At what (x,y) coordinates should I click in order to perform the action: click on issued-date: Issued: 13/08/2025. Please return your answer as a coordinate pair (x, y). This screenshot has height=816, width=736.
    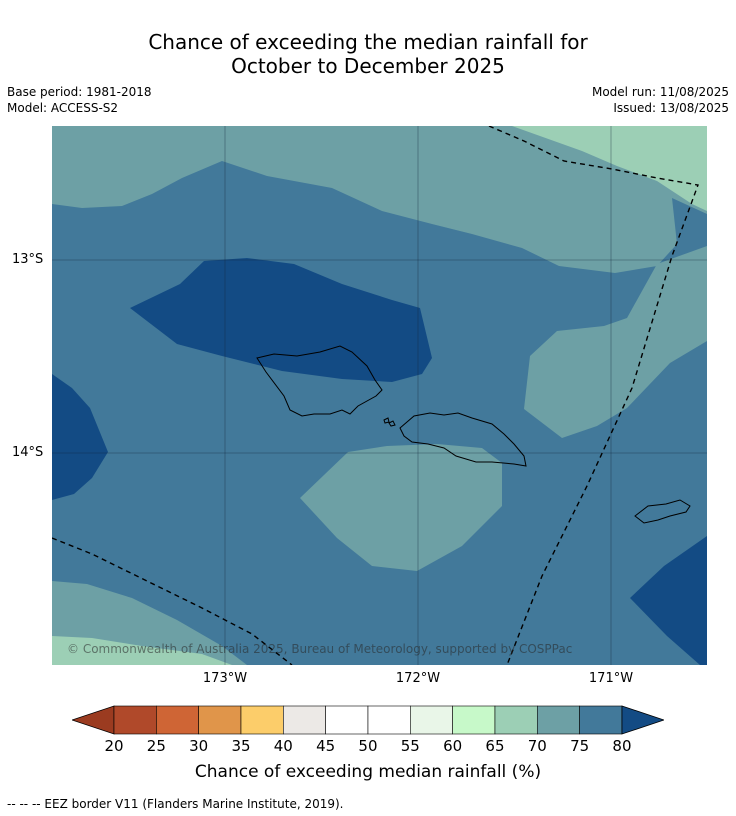
    Looking at the image, I should click on (671, 108).